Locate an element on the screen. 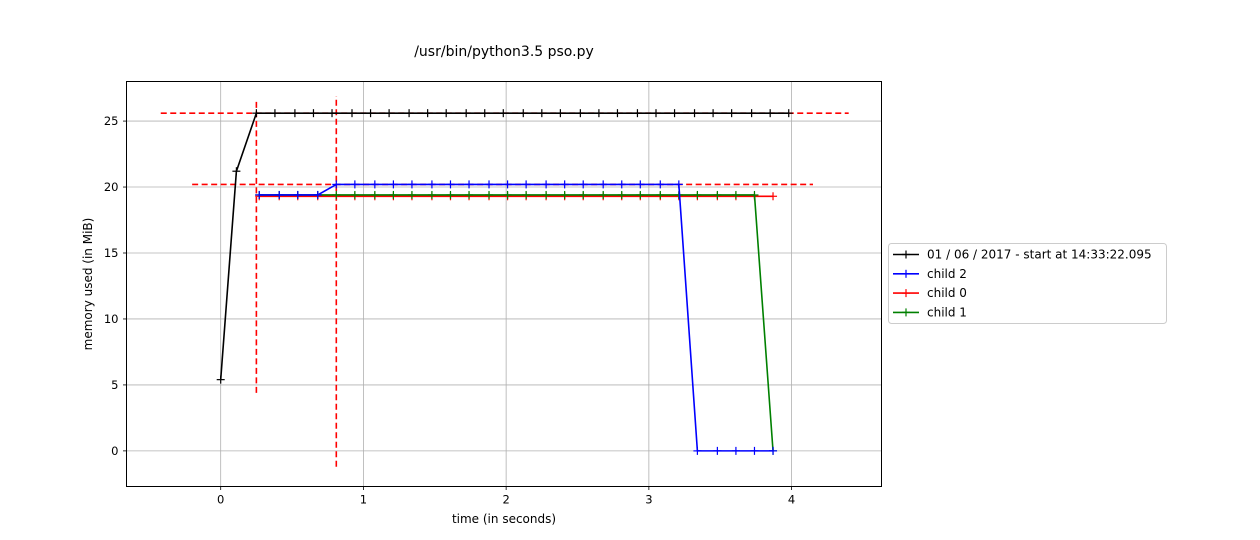 The image size is (1260, 540). y-tick-label: 10 is located at coordinates (111, 319).